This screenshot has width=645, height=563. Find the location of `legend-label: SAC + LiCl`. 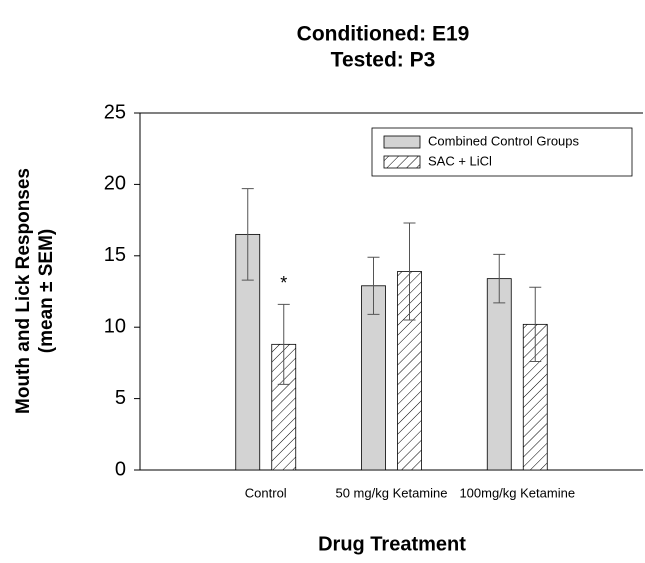

legend-label: SAC + LiCl is located at coordinates (460, 160).